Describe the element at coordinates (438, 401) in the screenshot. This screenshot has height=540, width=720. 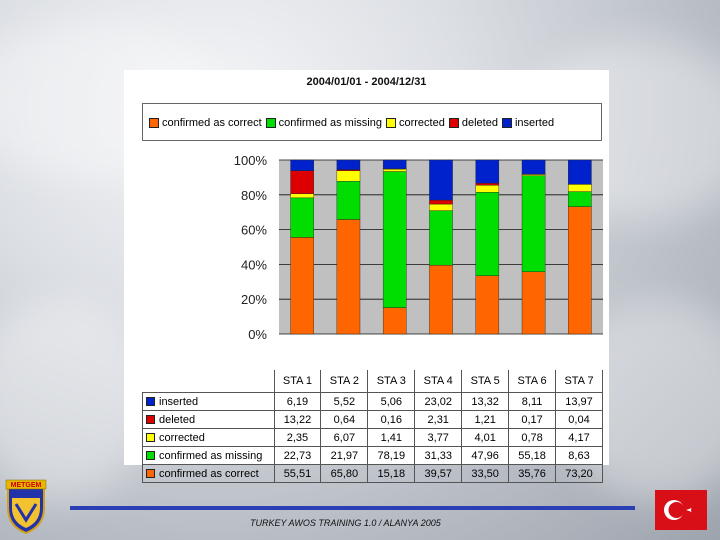
I see `table-cell: 23,02` at that location.